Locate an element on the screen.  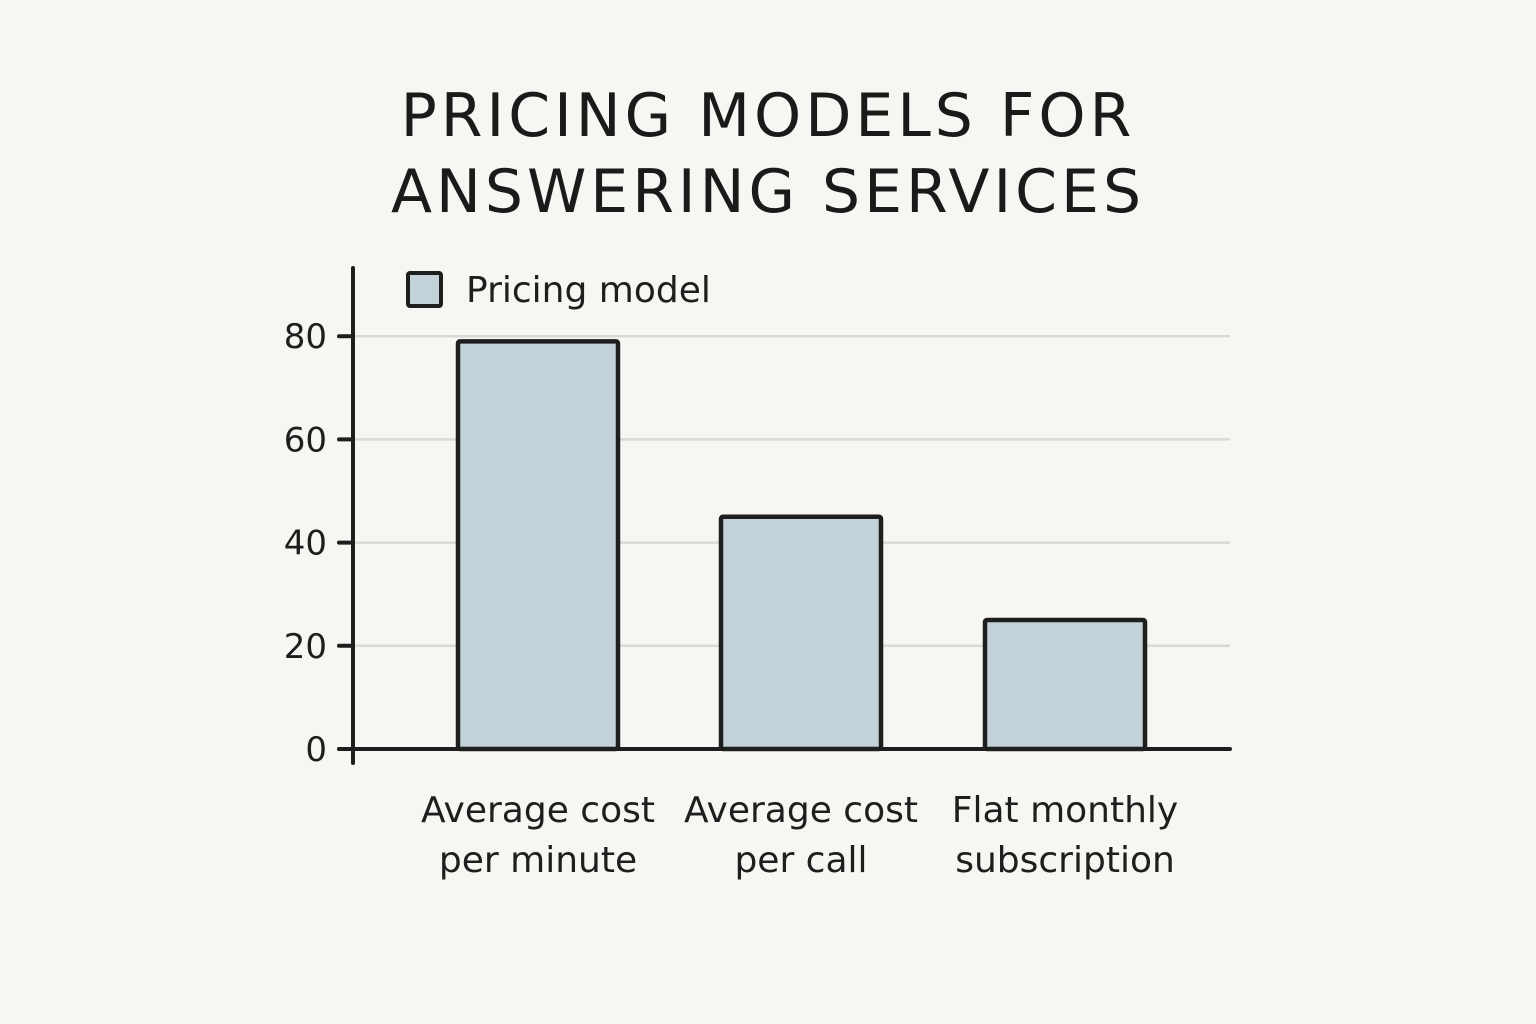
chart-title-line-2: answering services is located at coordinates (768, 192).